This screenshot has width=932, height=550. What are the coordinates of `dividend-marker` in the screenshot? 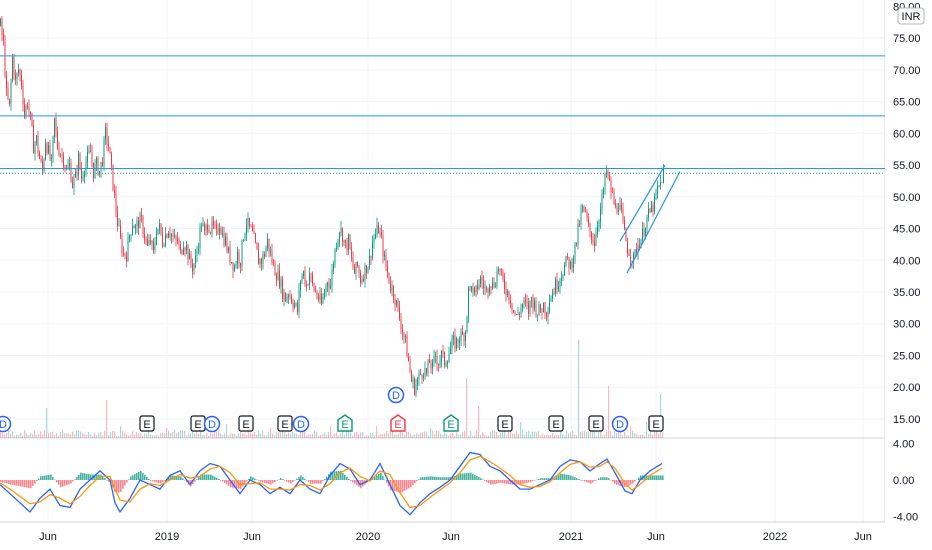 It's located at (6, 424).